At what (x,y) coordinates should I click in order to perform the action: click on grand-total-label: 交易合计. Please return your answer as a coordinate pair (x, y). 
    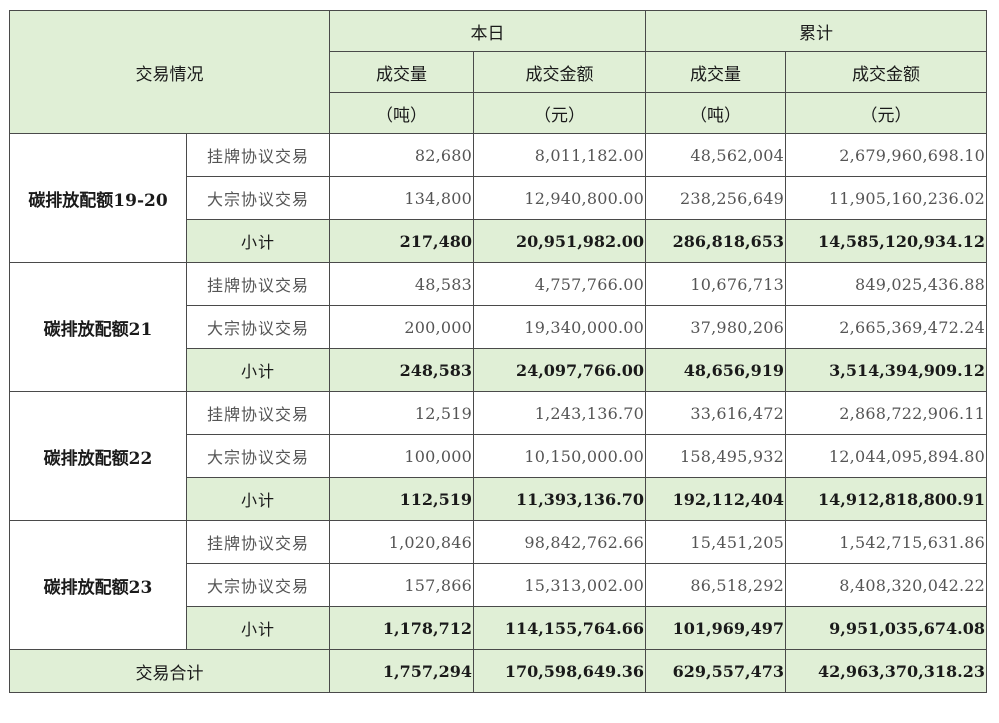
    Looking at the image, I should click on (169, 671).